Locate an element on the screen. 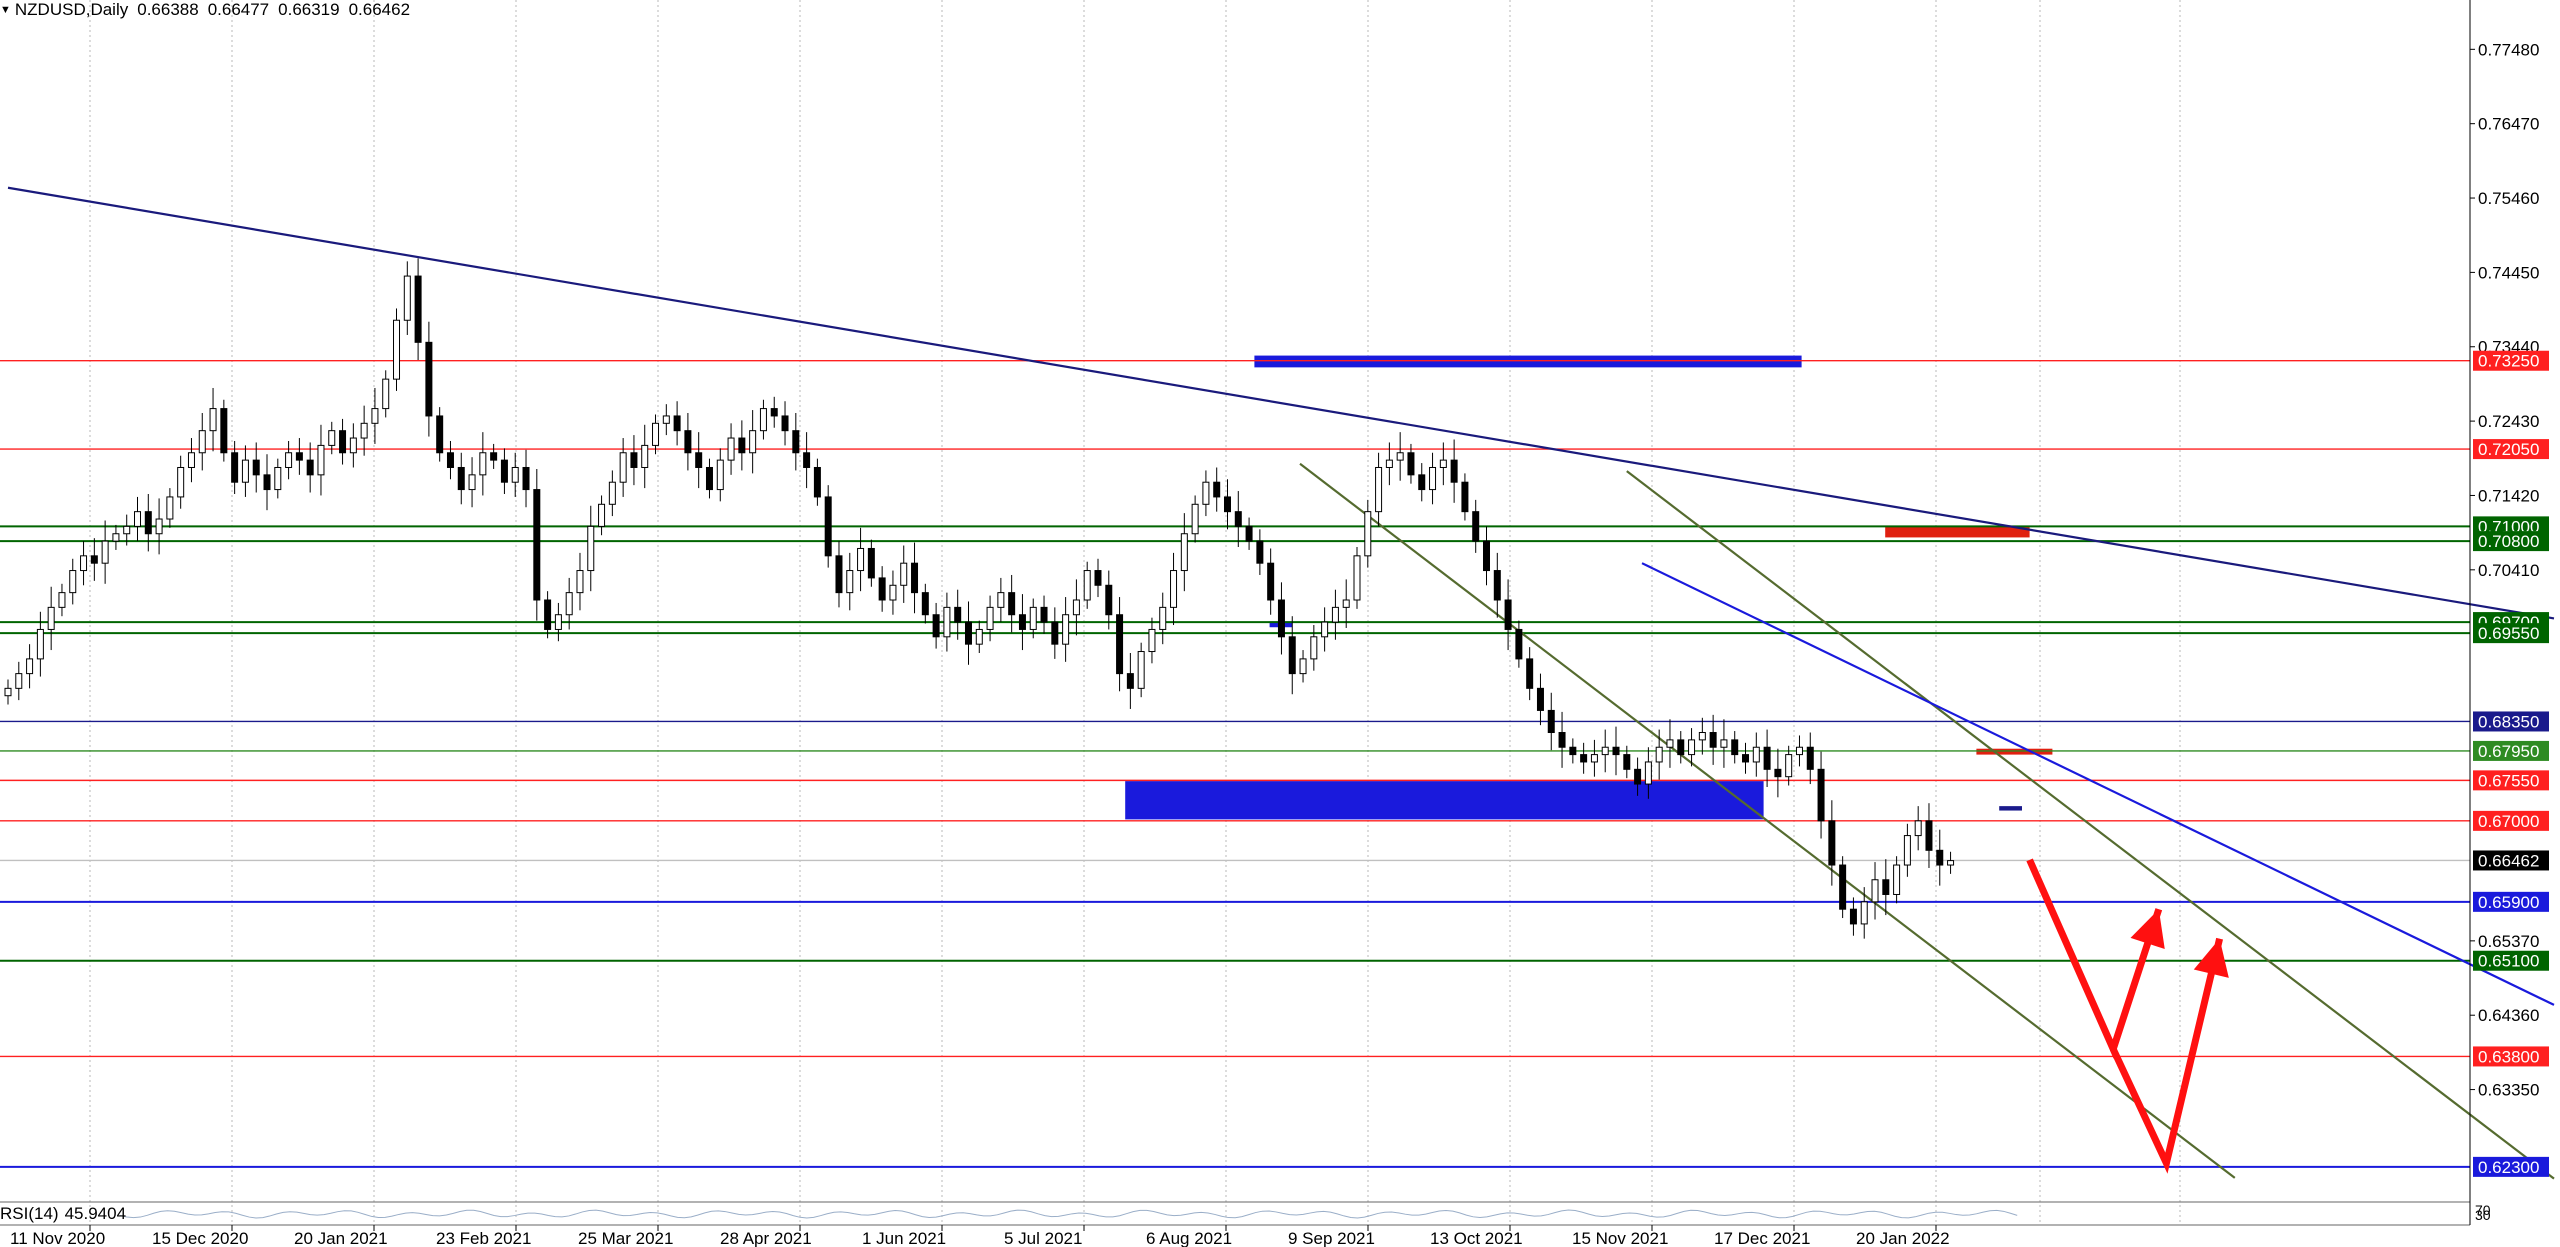 Image resolution: width=2560 pixels, height=1247 pixels. level-price-label: 0.65900 is located at coordinates (2508, 902).